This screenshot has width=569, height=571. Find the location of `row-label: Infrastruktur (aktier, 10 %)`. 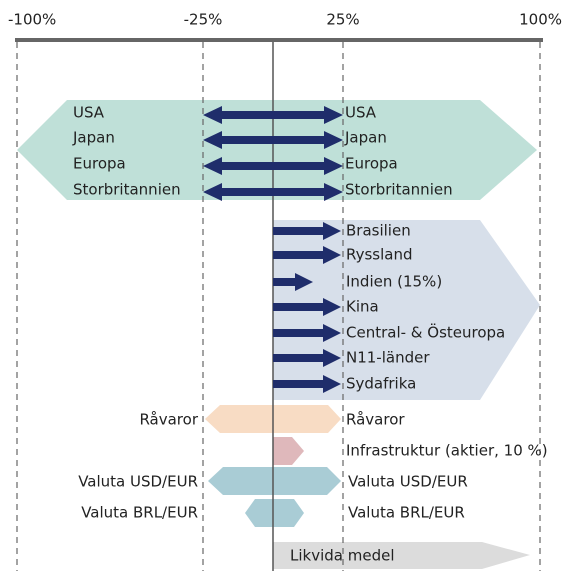

row-label: Infrastruktur (aktier, 10 %) is located at coordinates (447, 451).